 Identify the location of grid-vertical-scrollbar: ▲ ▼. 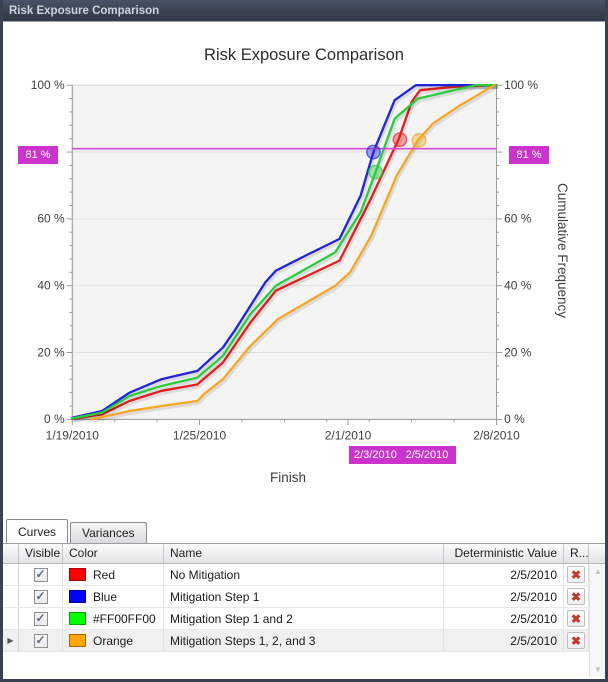
(597, 621).